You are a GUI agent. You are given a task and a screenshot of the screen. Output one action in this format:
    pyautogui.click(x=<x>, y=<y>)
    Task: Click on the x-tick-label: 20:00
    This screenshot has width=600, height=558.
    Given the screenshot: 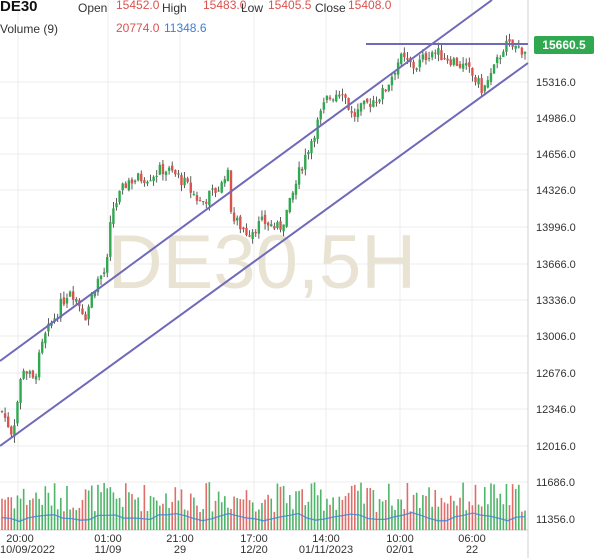 What is the action you would take?
    pyautogui.click(x=20, y=539)
    